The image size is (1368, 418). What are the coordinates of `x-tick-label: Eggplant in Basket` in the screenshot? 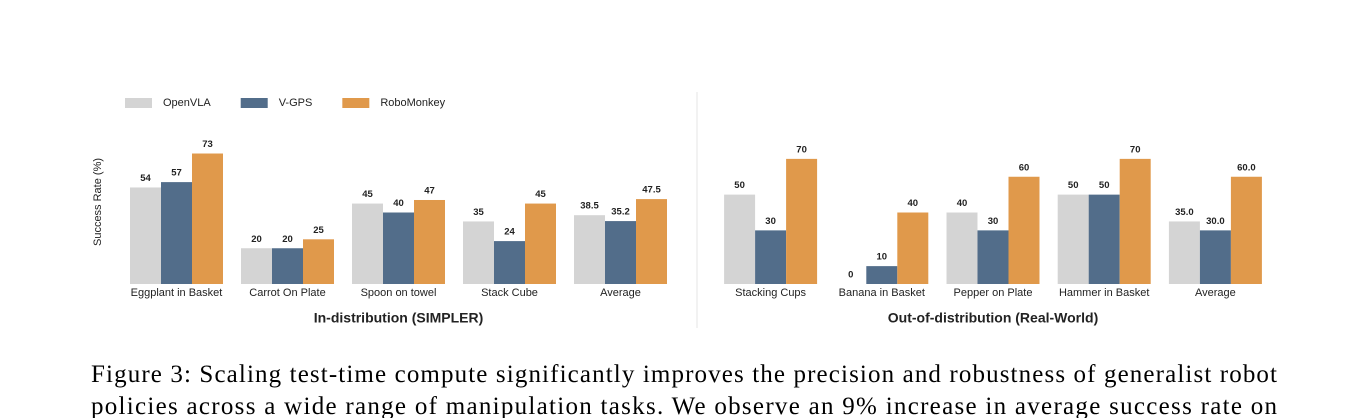 It's located at (177, 293).